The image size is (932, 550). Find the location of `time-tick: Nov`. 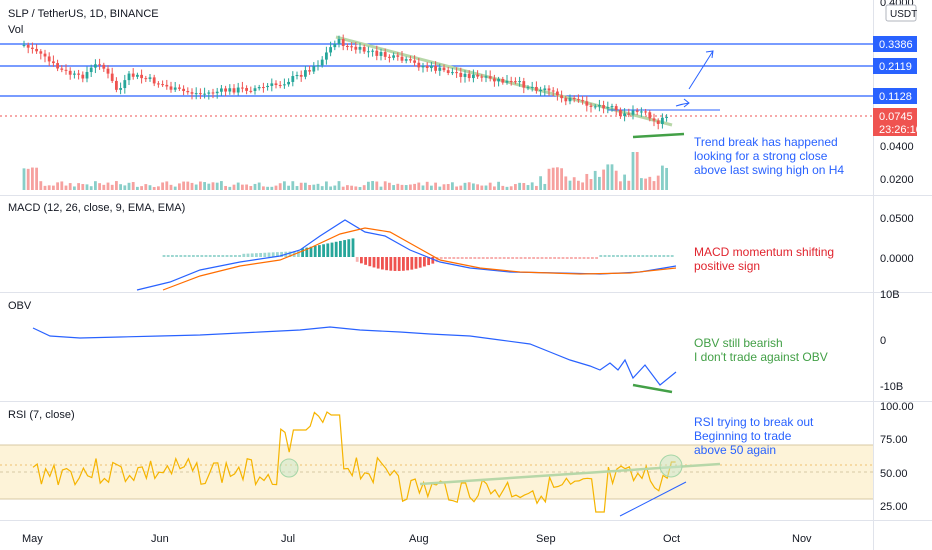

time-tick: Nov is located at coordinates (802, 539).